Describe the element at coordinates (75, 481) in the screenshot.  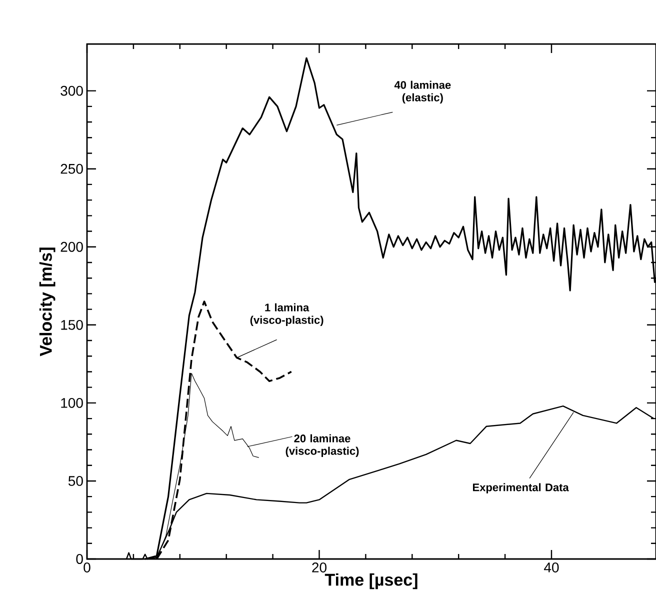
I see `y-tick-label: 50` at that location.